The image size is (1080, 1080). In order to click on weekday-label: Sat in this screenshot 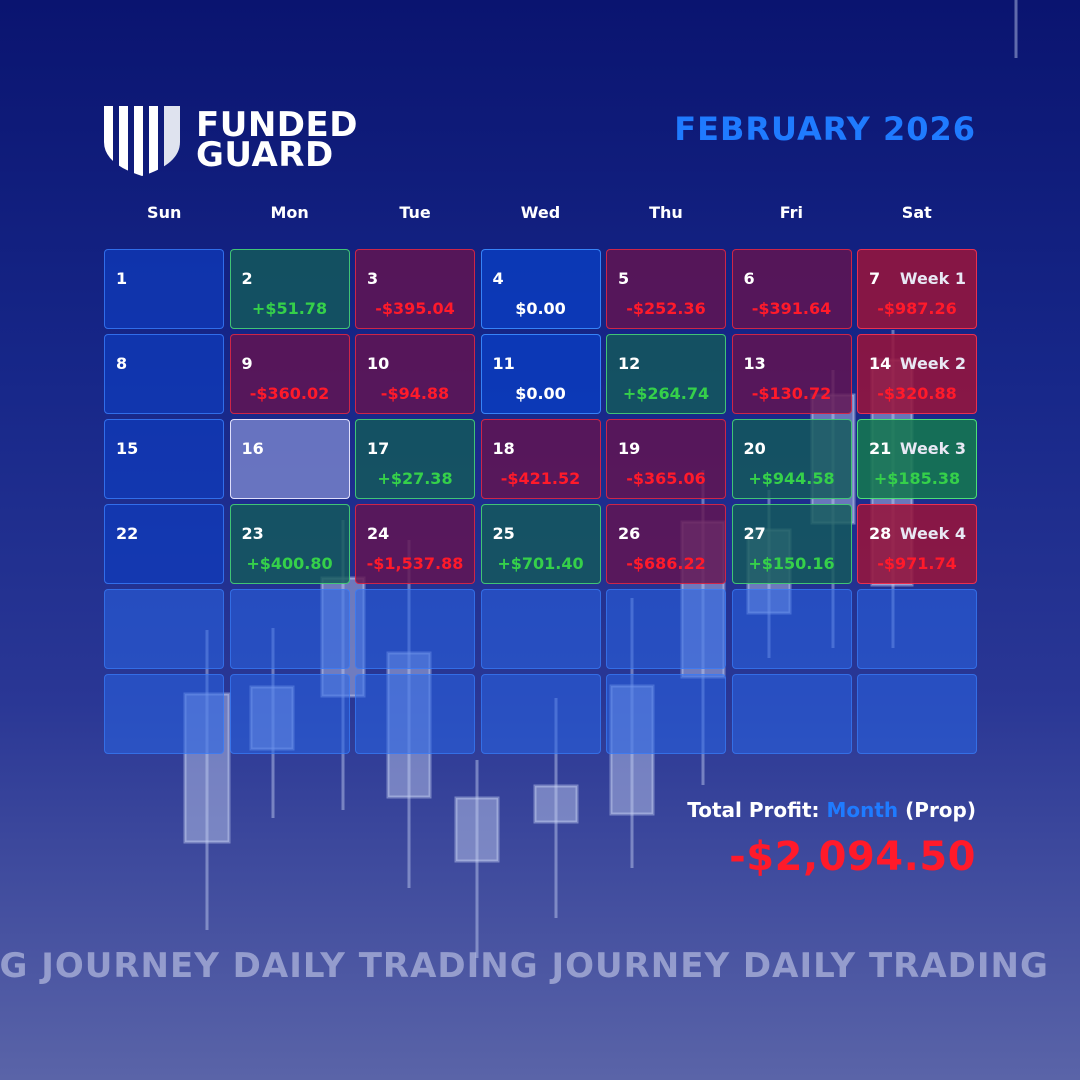, I will do `click(916, 212)`.